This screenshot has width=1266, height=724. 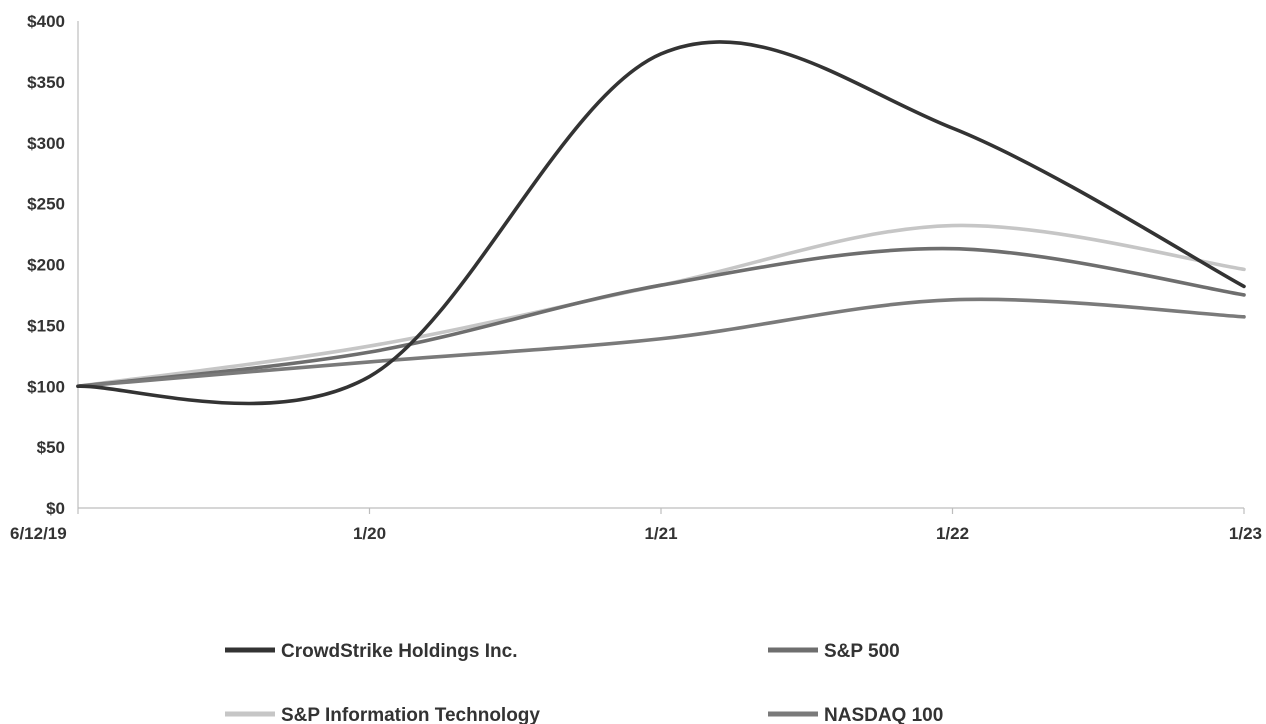 What do you see at coordinates (46, 204) in the screenshot?
I see `y-tick-label: $250` at bounding box center [46, 204].